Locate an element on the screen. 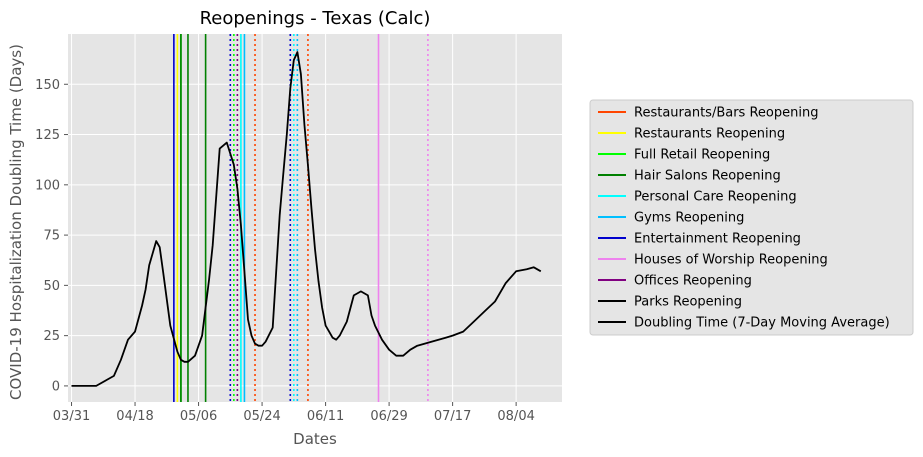  legend-entry: Full Retail Reopening is located at coordinates (684, 155).